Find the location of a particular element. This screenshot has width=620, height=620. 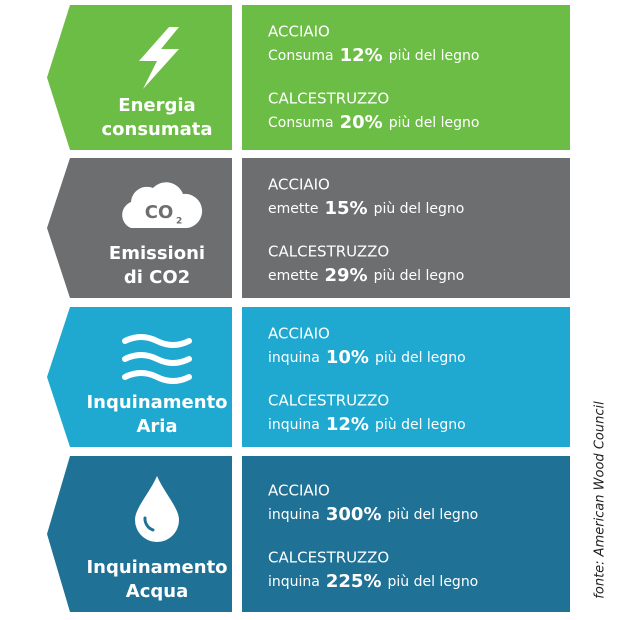

source: fonte: American Wood Council is located at coordinates (600, 500).